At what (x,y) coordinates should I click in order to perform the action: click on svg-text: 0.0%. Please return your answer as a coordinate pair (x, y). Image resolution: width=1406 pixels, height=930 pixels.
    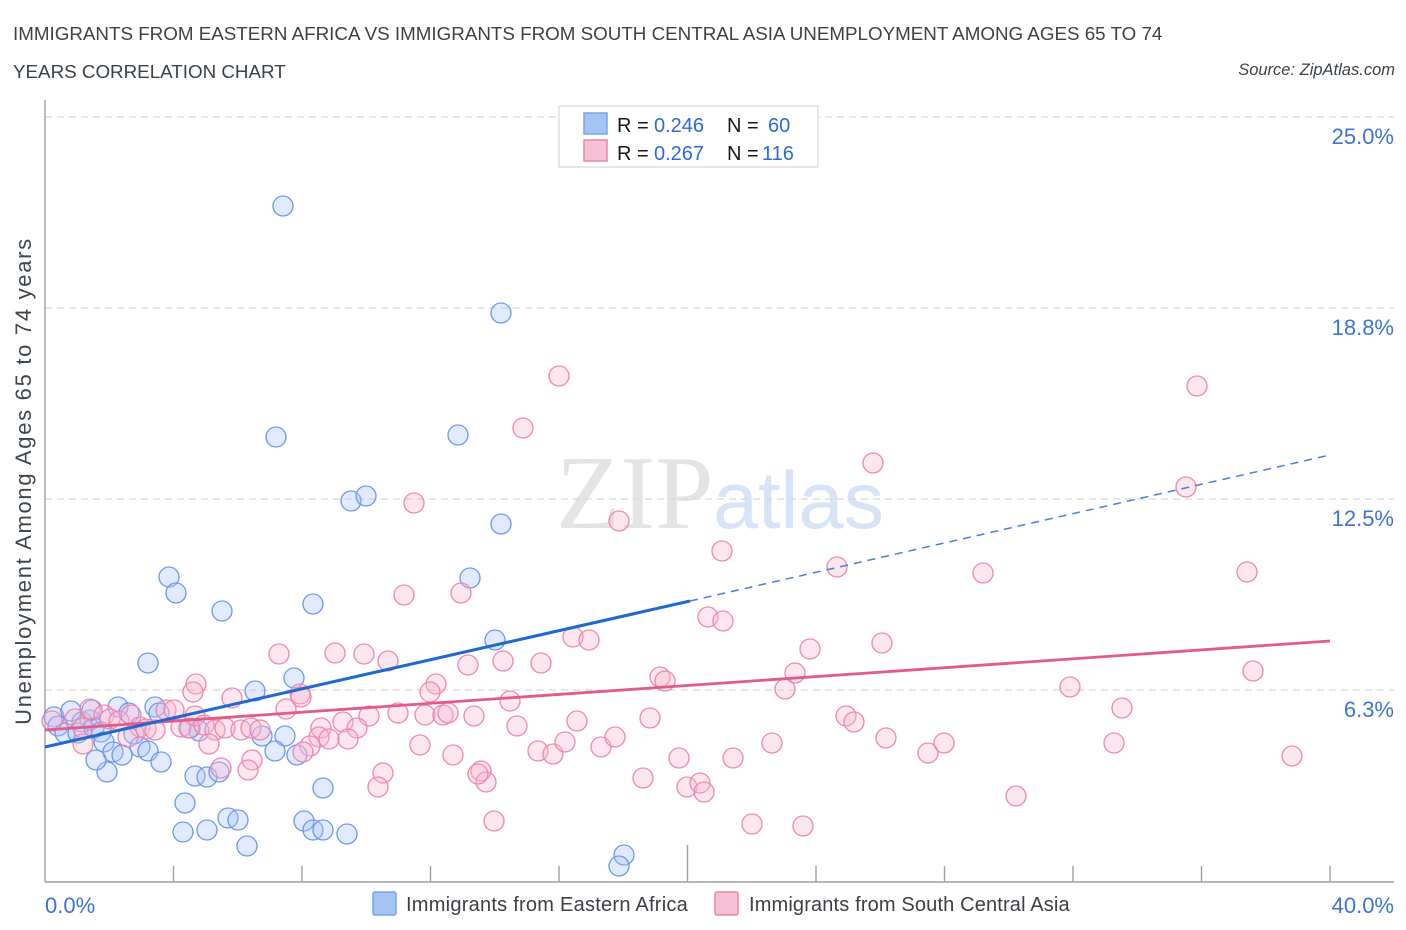
    Looking at the image, I should click on (70, 905).